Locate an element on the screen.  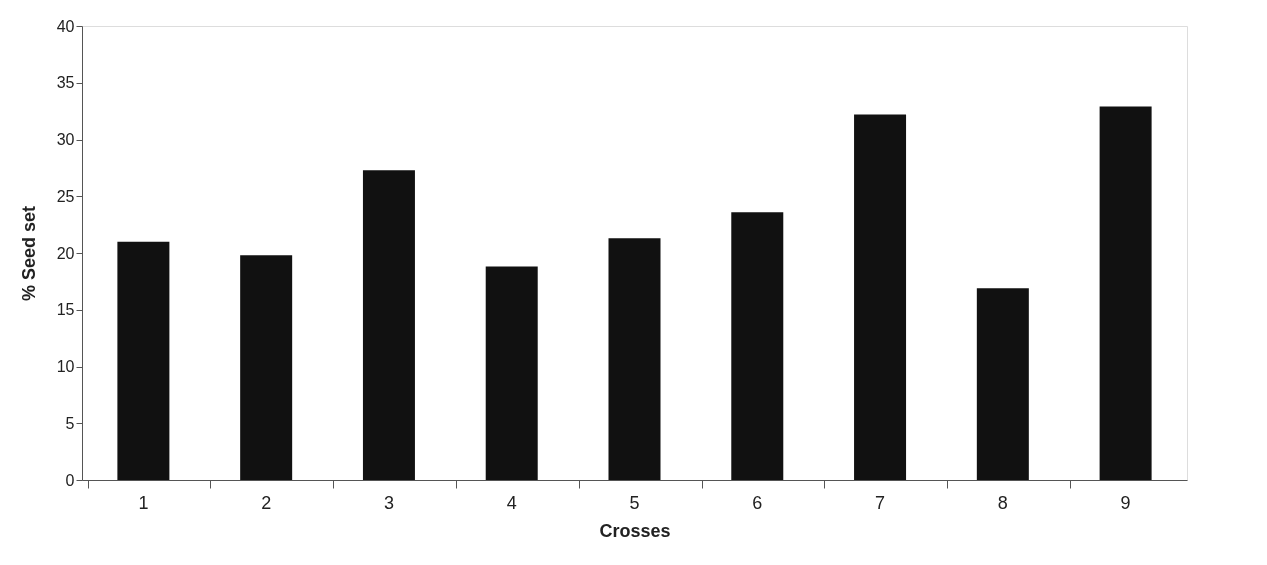
y-tick-label: 40 is located at coordinates (65, 26).